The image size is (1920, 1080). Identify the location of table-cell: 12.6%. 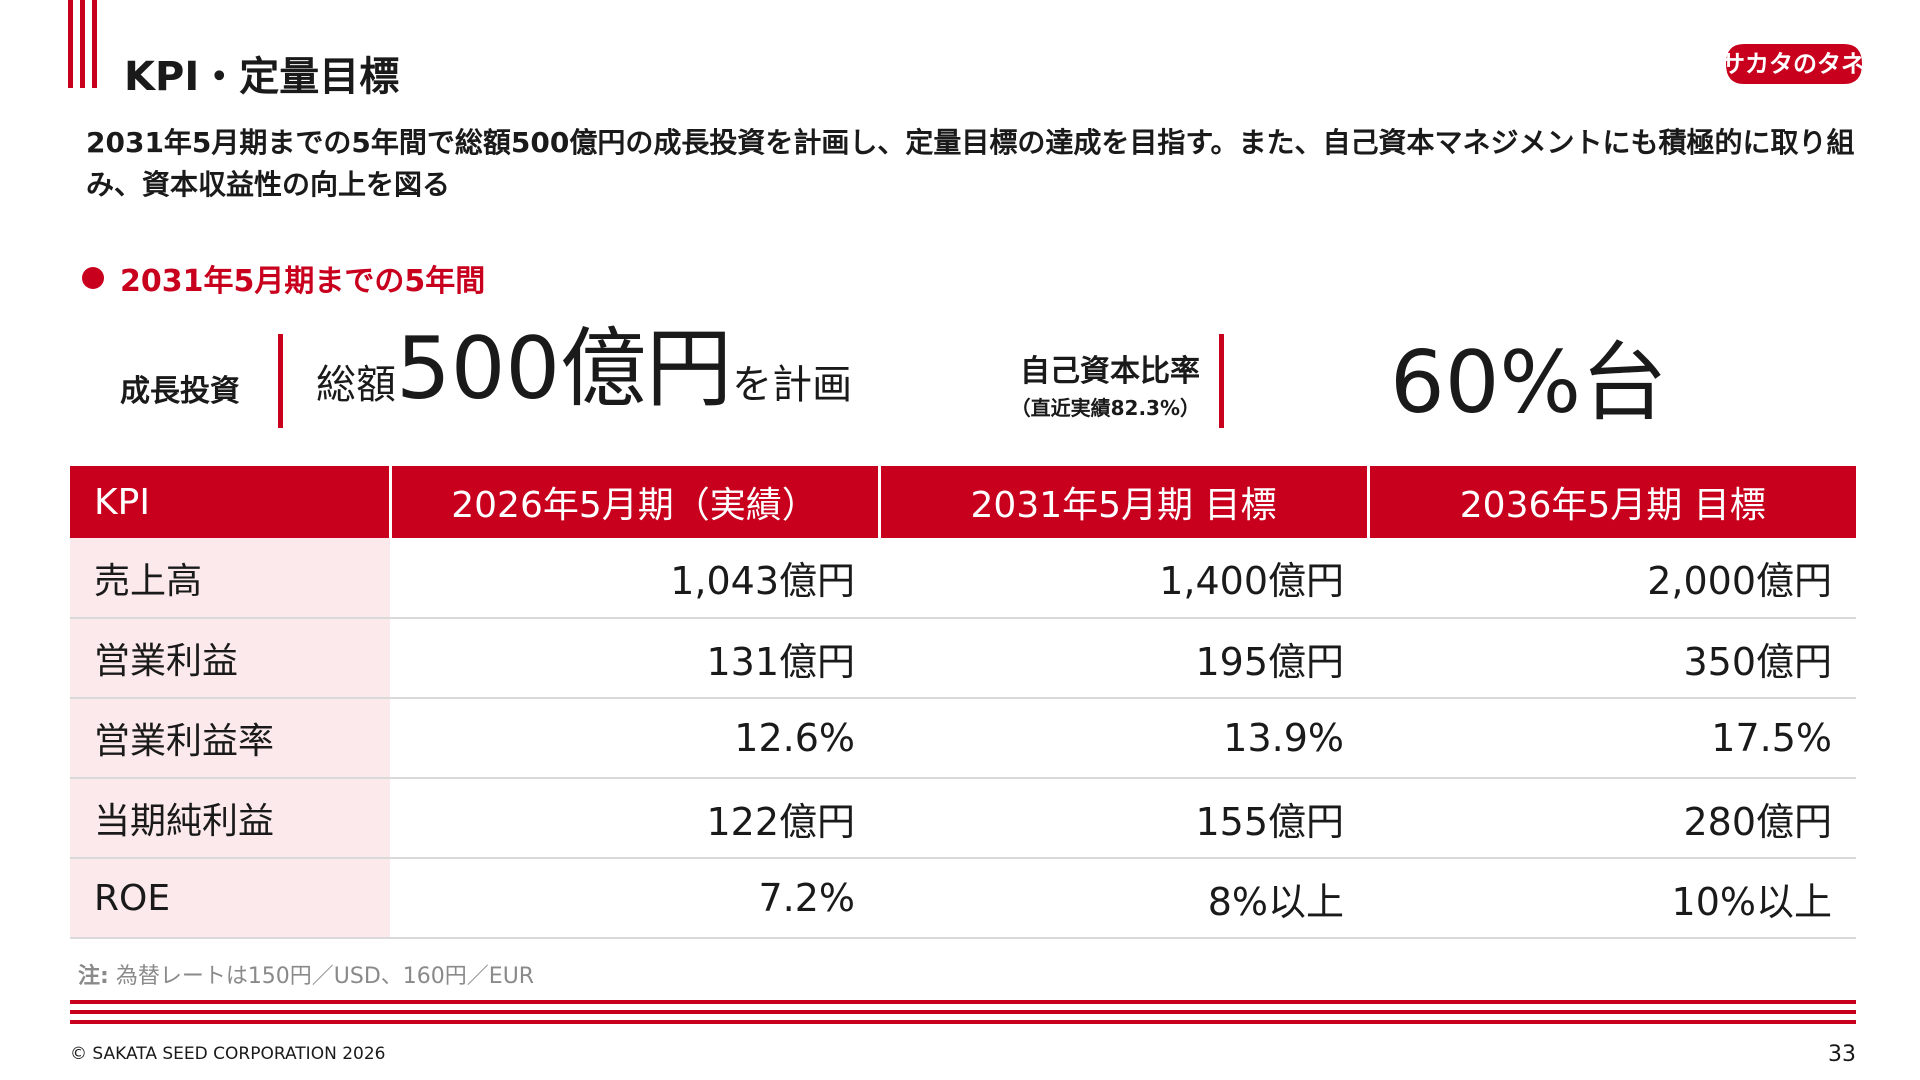
(634, 738).